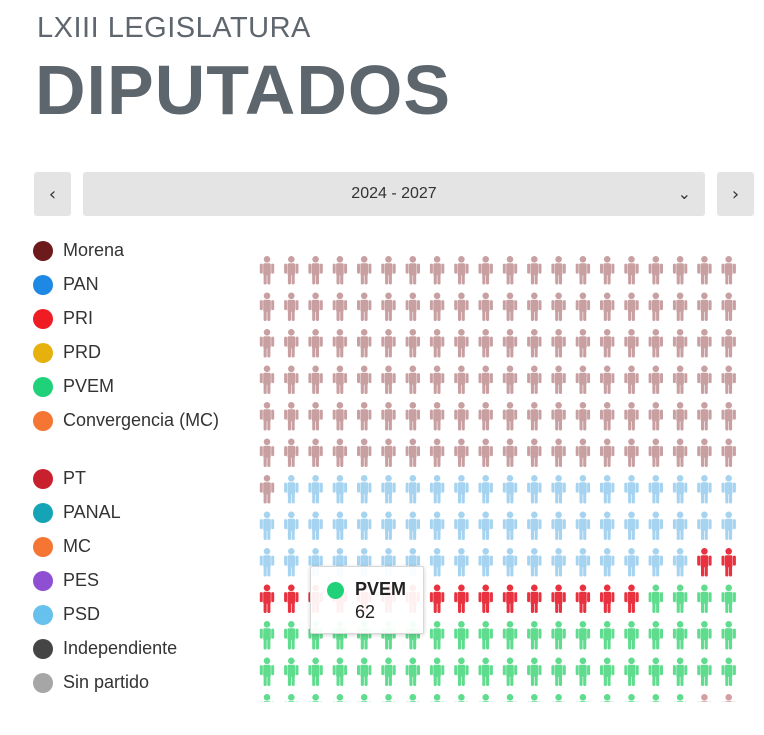  I want to click on period-select: 2024 - 2027 ⌄, so click(394, 194).